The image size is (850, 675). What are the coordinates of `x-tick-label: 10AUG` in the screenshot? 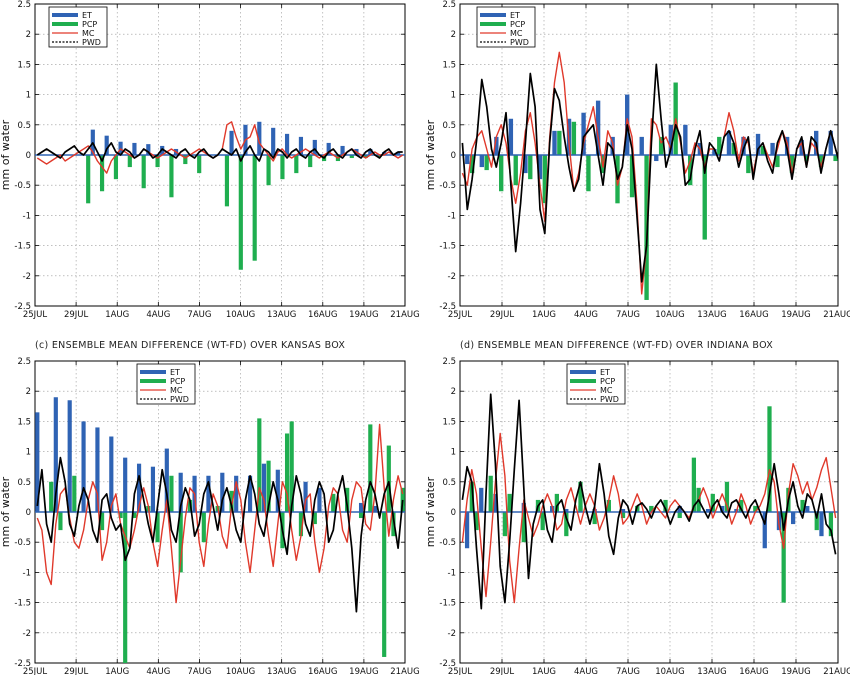 It's located at (240, 315).